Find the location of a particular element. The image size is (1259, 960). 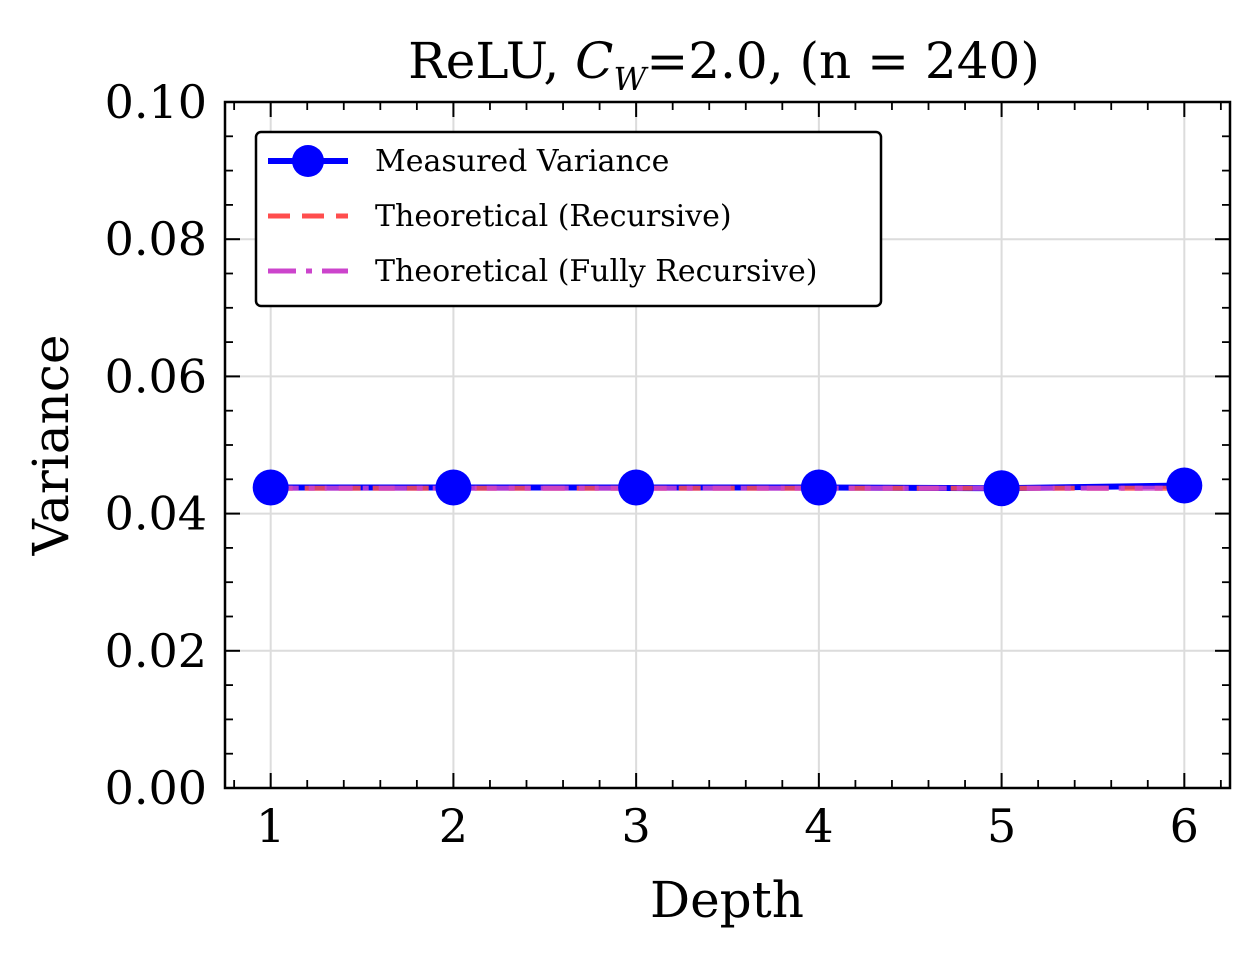

x-tick-label: 4 is located at coordinates (818, 826).